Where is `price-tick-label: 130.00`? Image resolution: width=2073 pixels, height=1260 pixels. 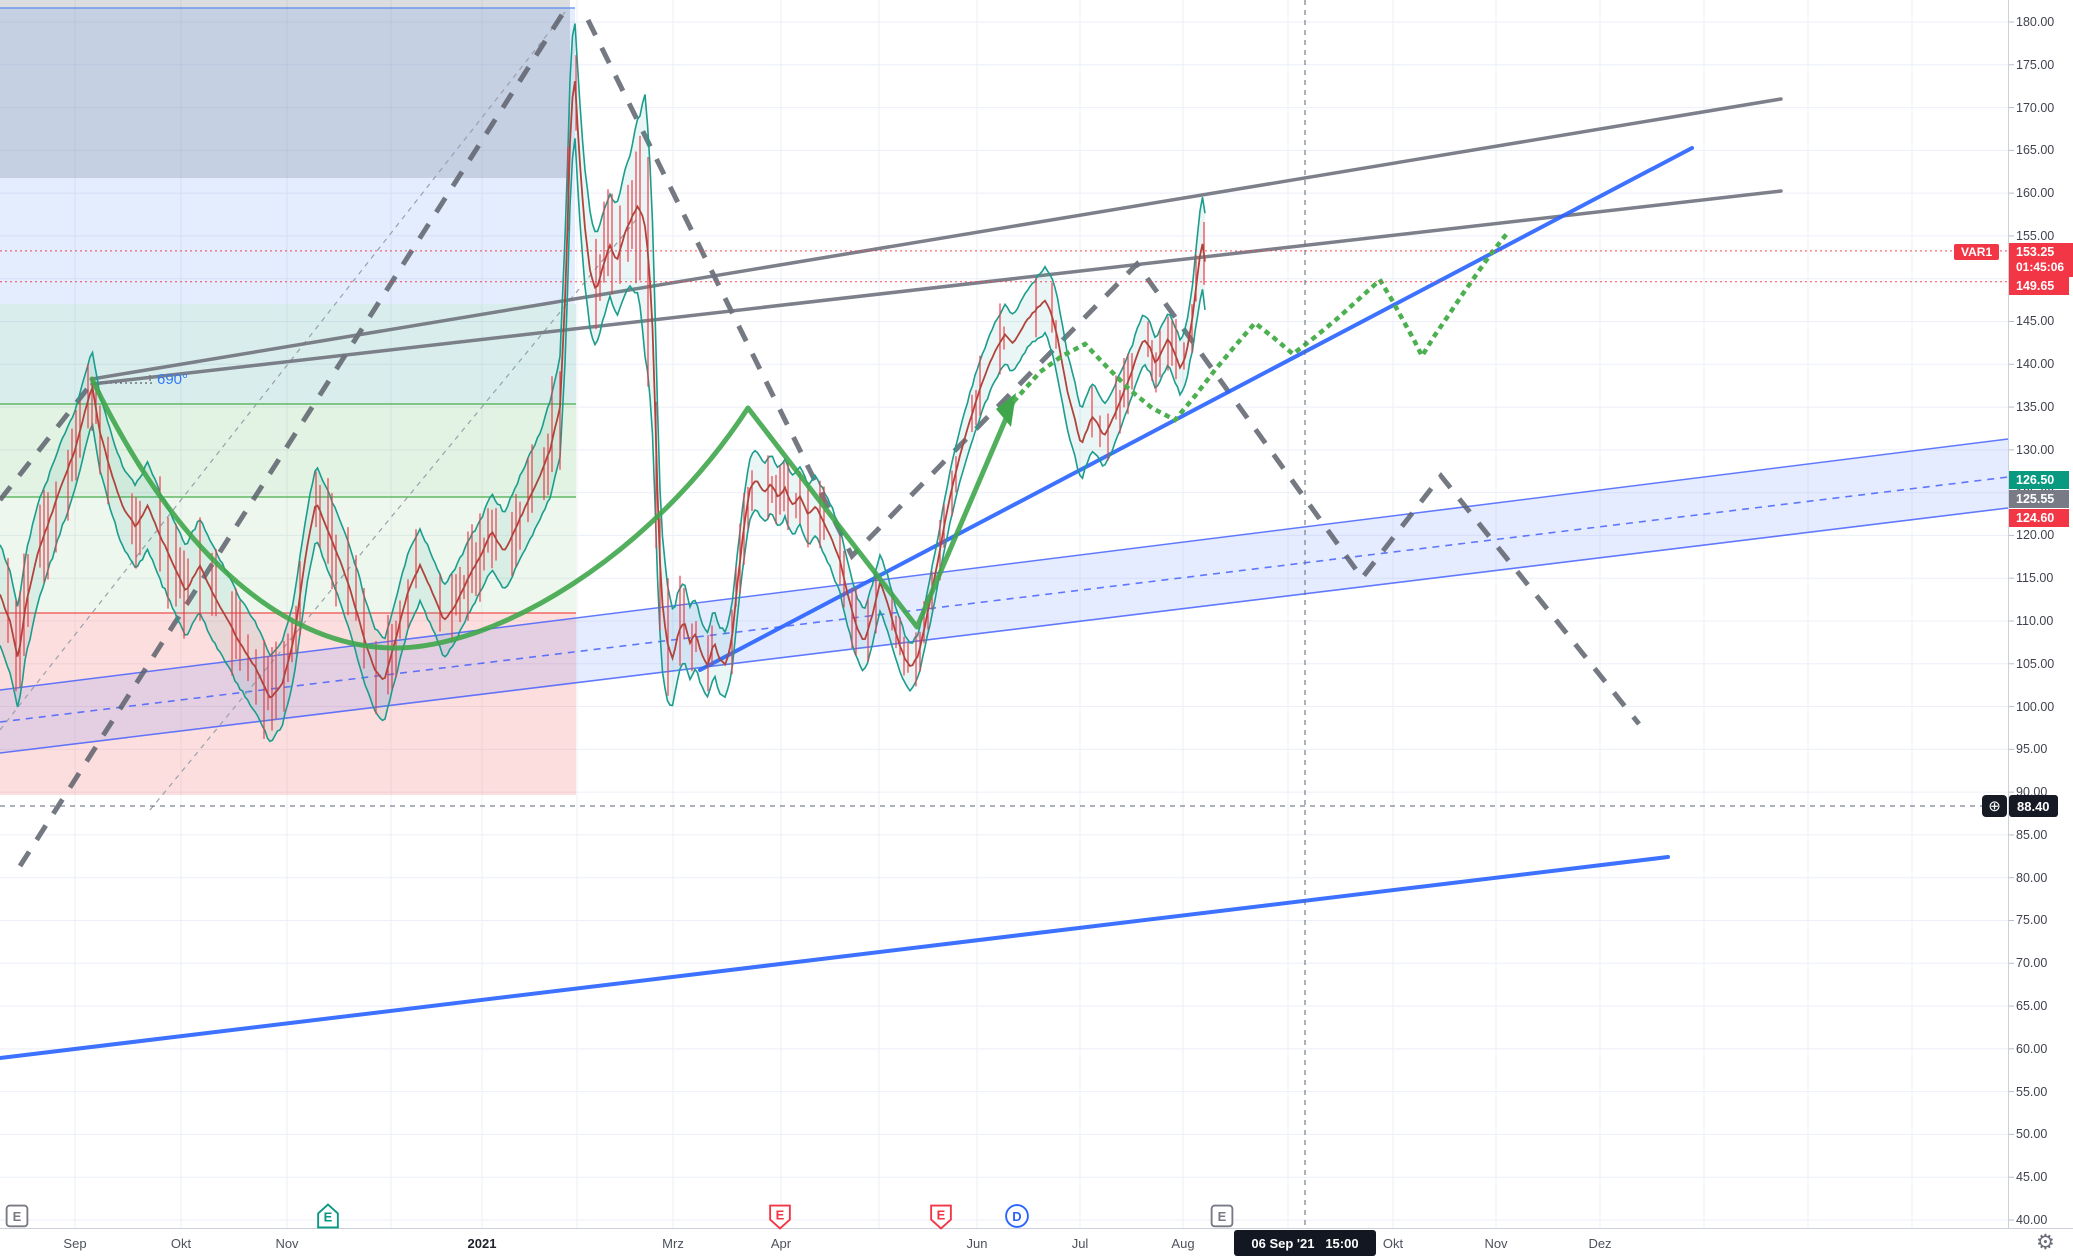 price-tick-label: 130.00 is located at coordinates (2035, 449).